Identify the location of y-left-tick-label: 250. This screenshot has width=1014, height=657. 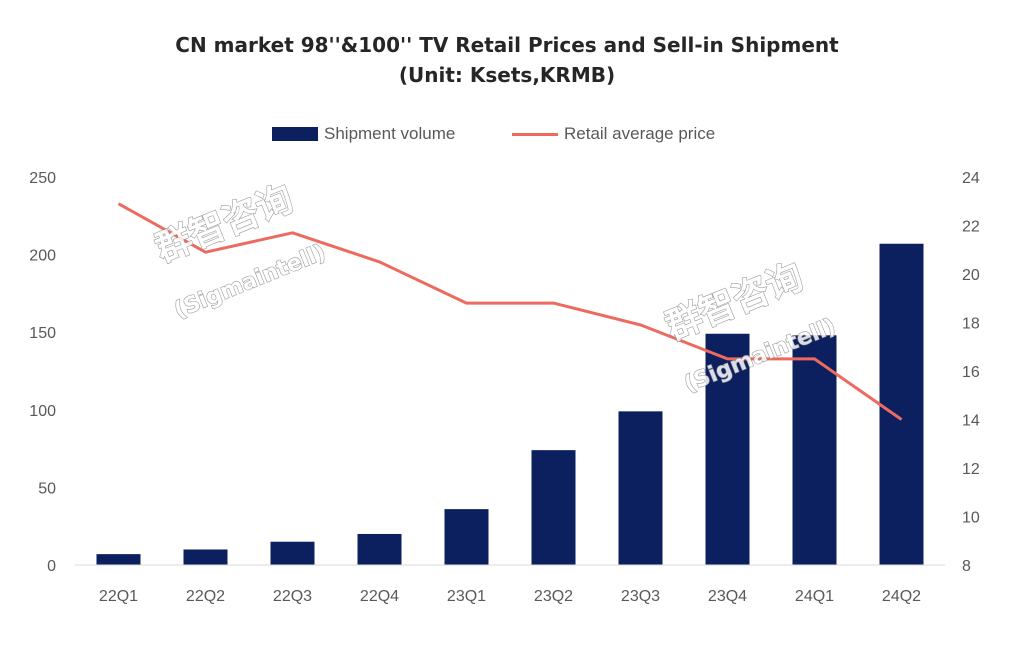
(42, 178).